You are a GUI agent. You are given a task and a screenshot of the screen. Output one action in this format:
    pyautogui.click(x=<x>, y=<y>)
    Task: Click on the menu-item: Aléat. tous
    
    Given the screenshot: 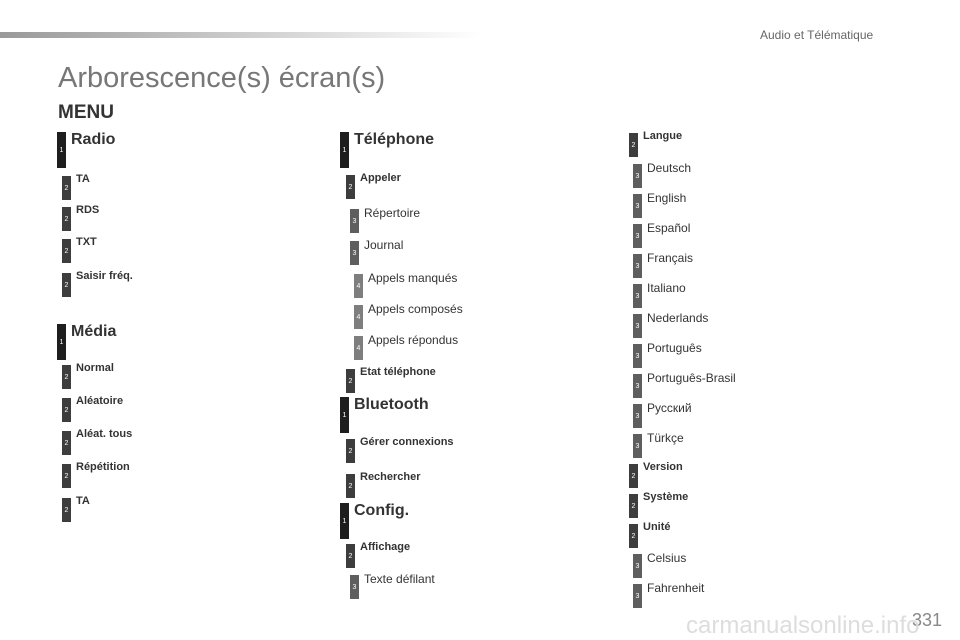 What is the action you would take?
    pyautogui.click(x=104, y=434)
    